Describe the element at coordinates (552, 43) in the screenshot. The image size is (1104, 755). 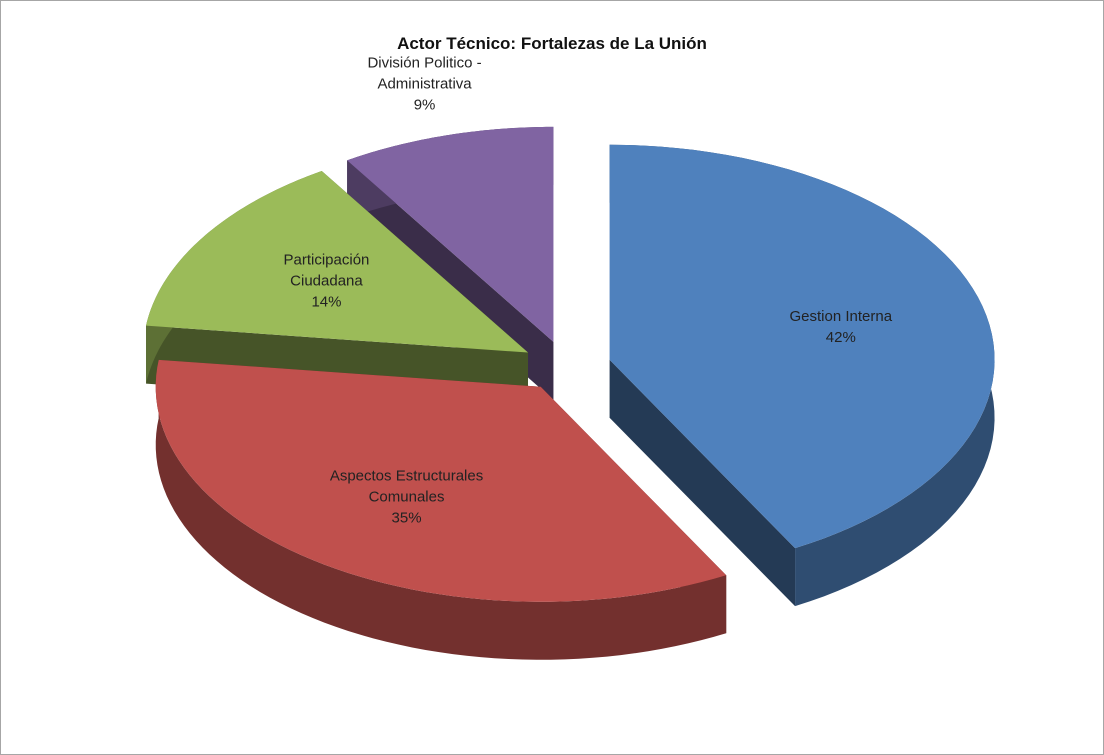
I see `chart-title: Actor Técnico: Fortalezas de La Unión` at that location.